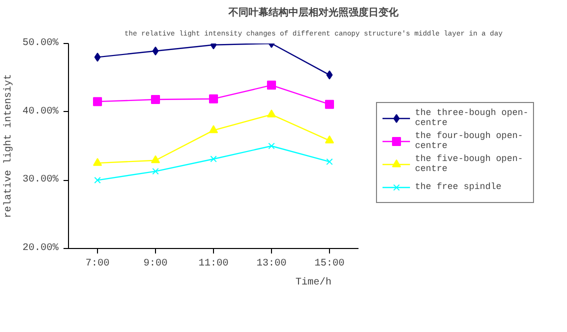  Describe the element at coordinates (458, 187) in the screenshot. I see `legend-label: the free spindle` at that location.